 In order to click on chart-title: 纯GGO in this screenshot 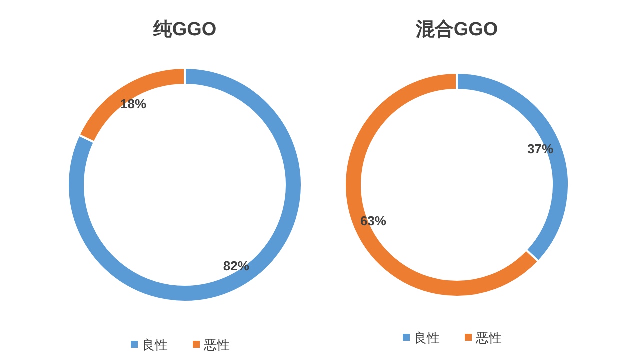, I will do `click(184, 30)`.